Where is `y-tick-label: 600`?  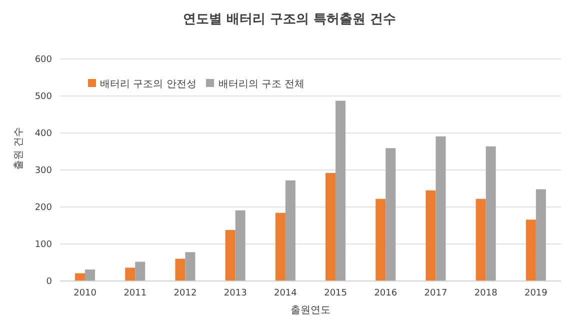 y-tick-label: 600 is located at coordinates (43, 60).